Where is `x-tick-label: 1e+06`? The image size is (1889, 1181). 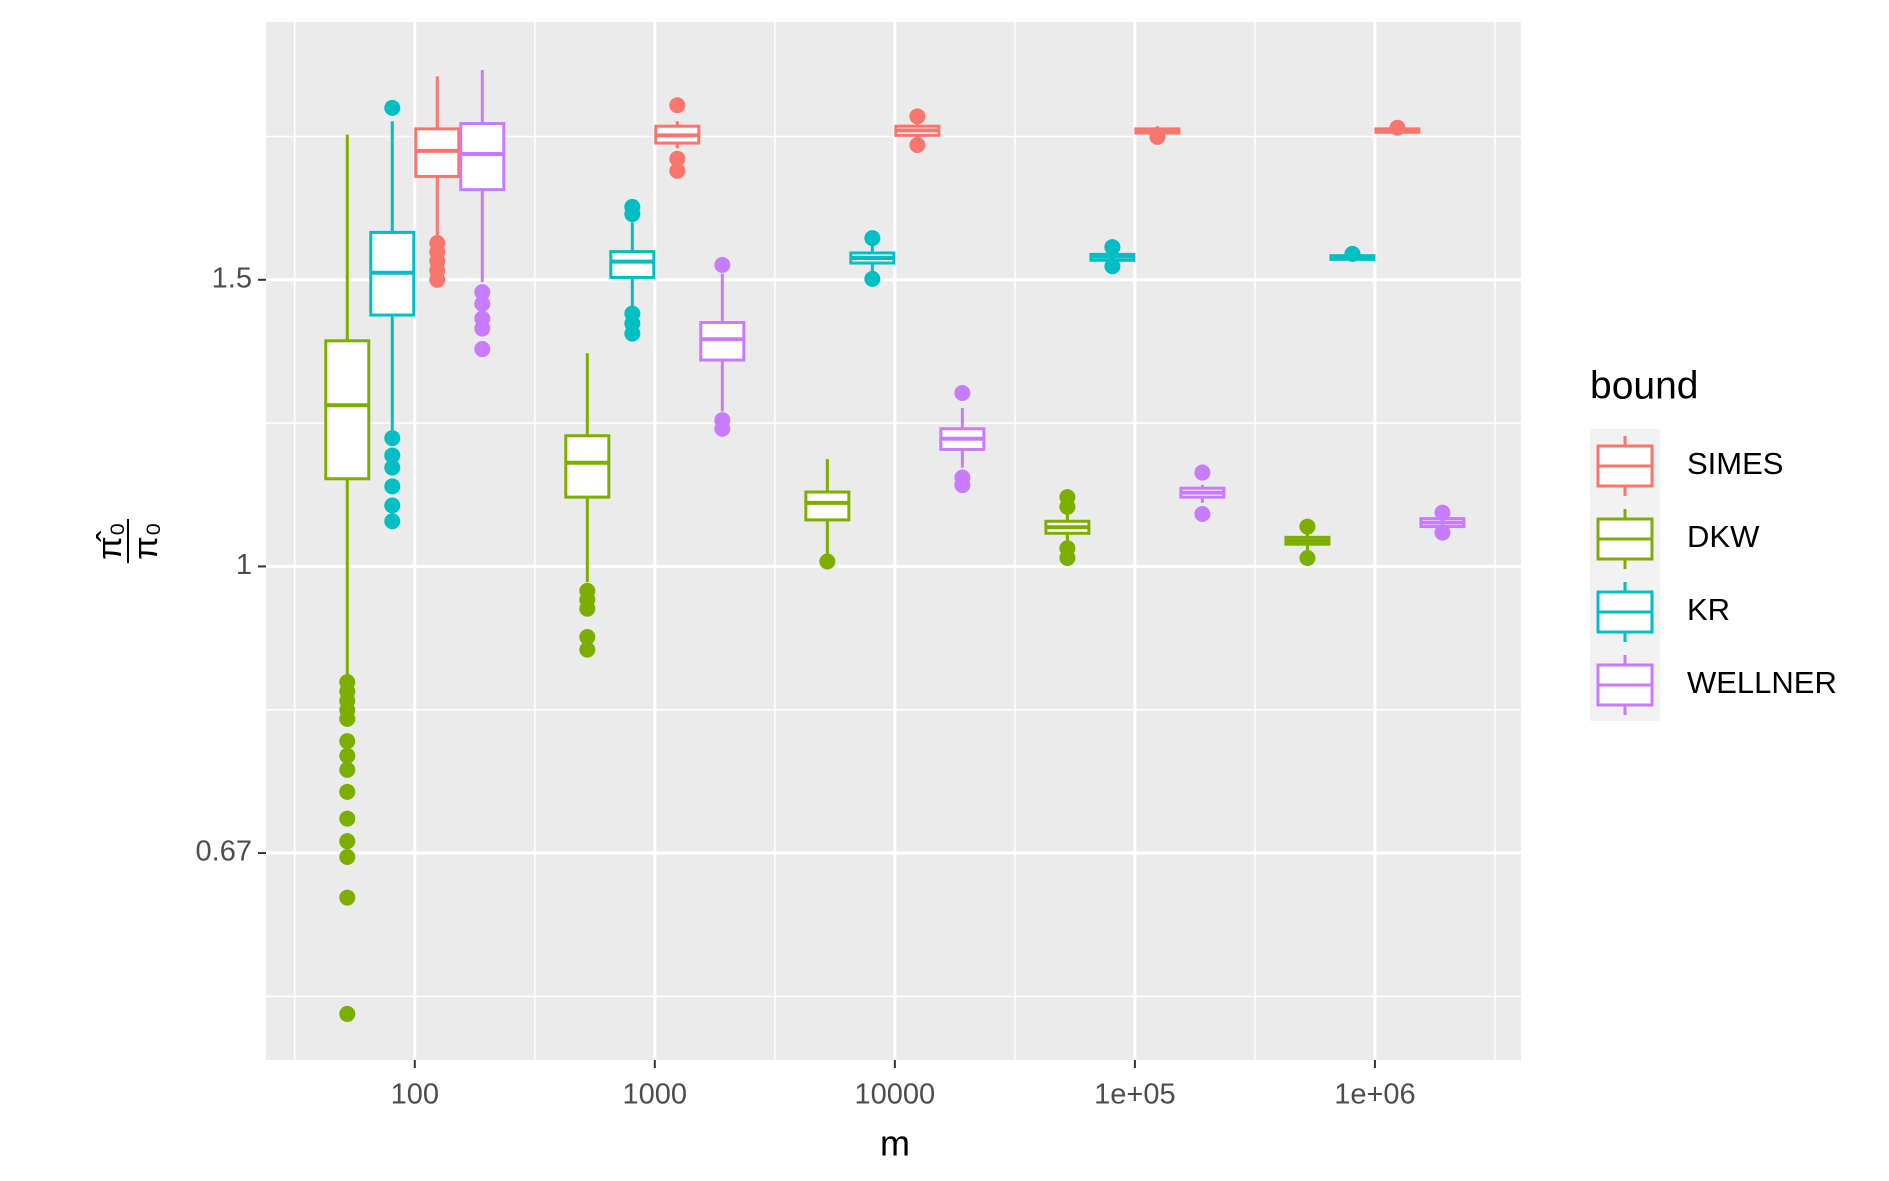 x-tick-label: 1e+06 is located at coordinates (1374, 1095).